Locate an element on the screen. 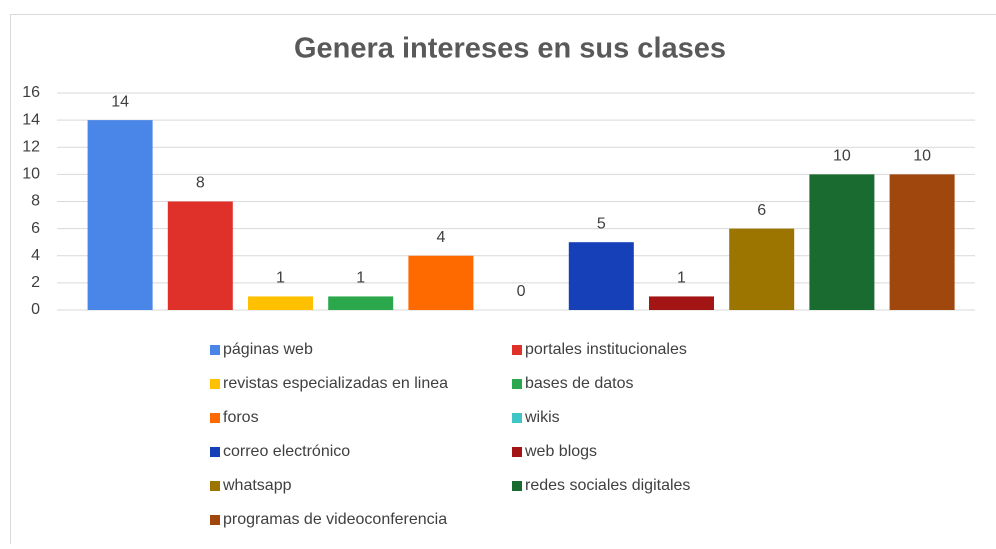  y-tick-label: 14 is located at coordinates (31, 119).